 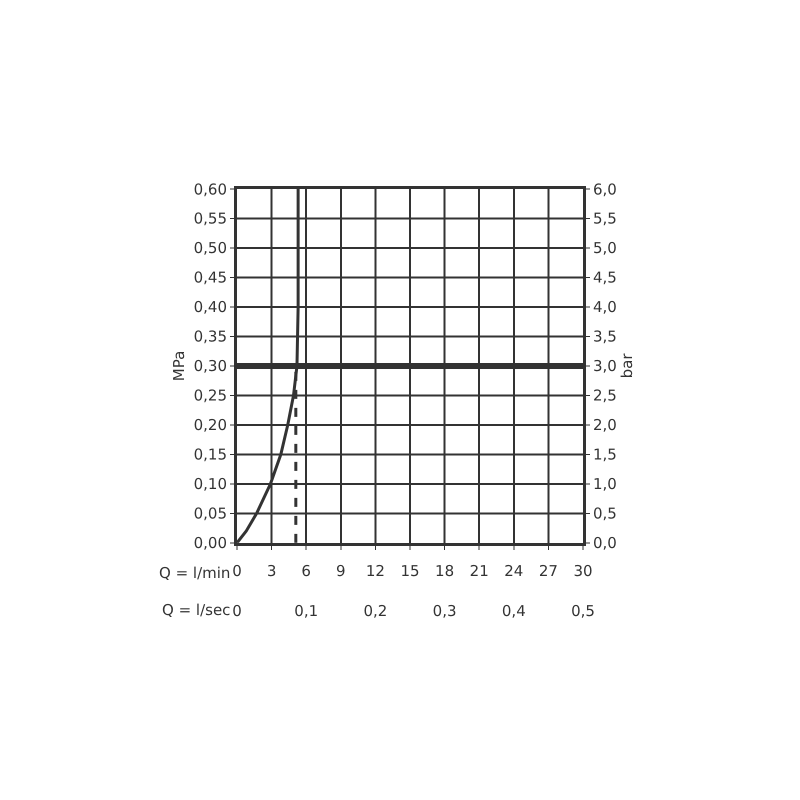 What do you see at coordinates (605, 277) in the screenshot?
I see `y2-tick-label: 4,5` at bounding box center [605, 277].